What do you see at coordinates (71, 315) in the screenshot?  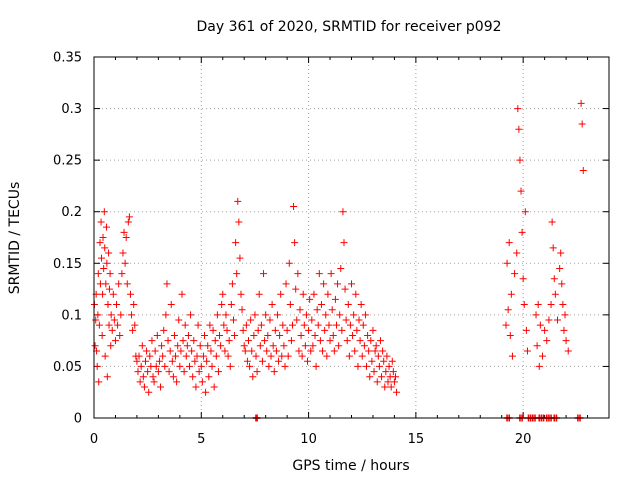 I see `y-tick-label: 0.1` at bounding box center [71, 315].